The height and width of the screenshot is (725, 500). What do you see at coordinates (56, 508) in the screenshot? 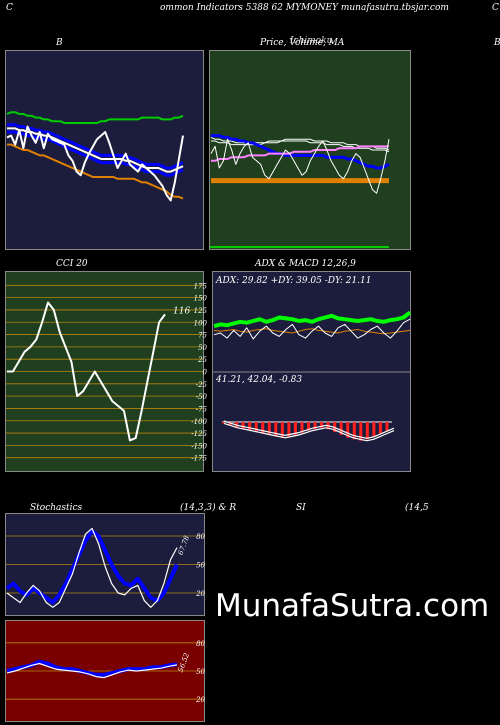
I see `stoch-title: Stochastics` at bounding box center [56, 508].